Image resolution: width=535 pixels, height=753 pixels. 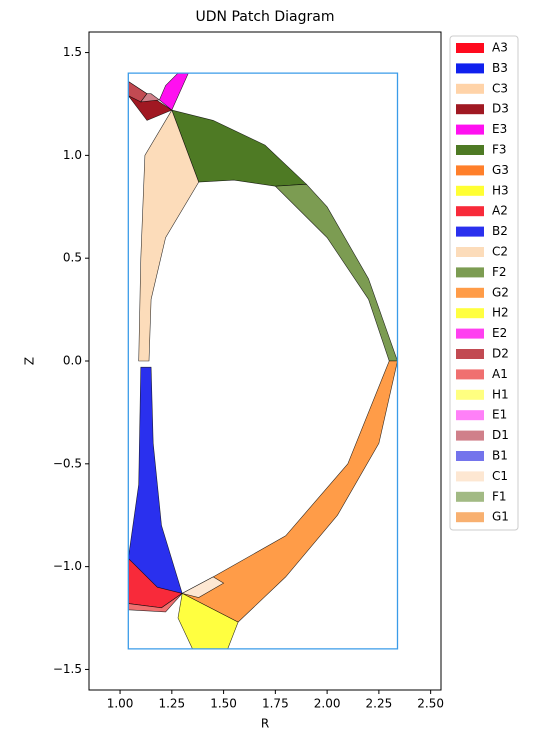 I want to click on legend-label: C3, so click(x=500, y=88).